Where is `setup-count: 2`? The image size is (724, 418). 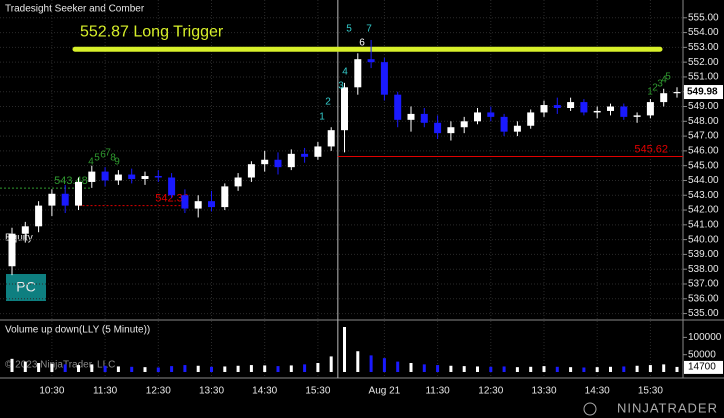
setup-count: 2 is located at coordinates (655, 88).